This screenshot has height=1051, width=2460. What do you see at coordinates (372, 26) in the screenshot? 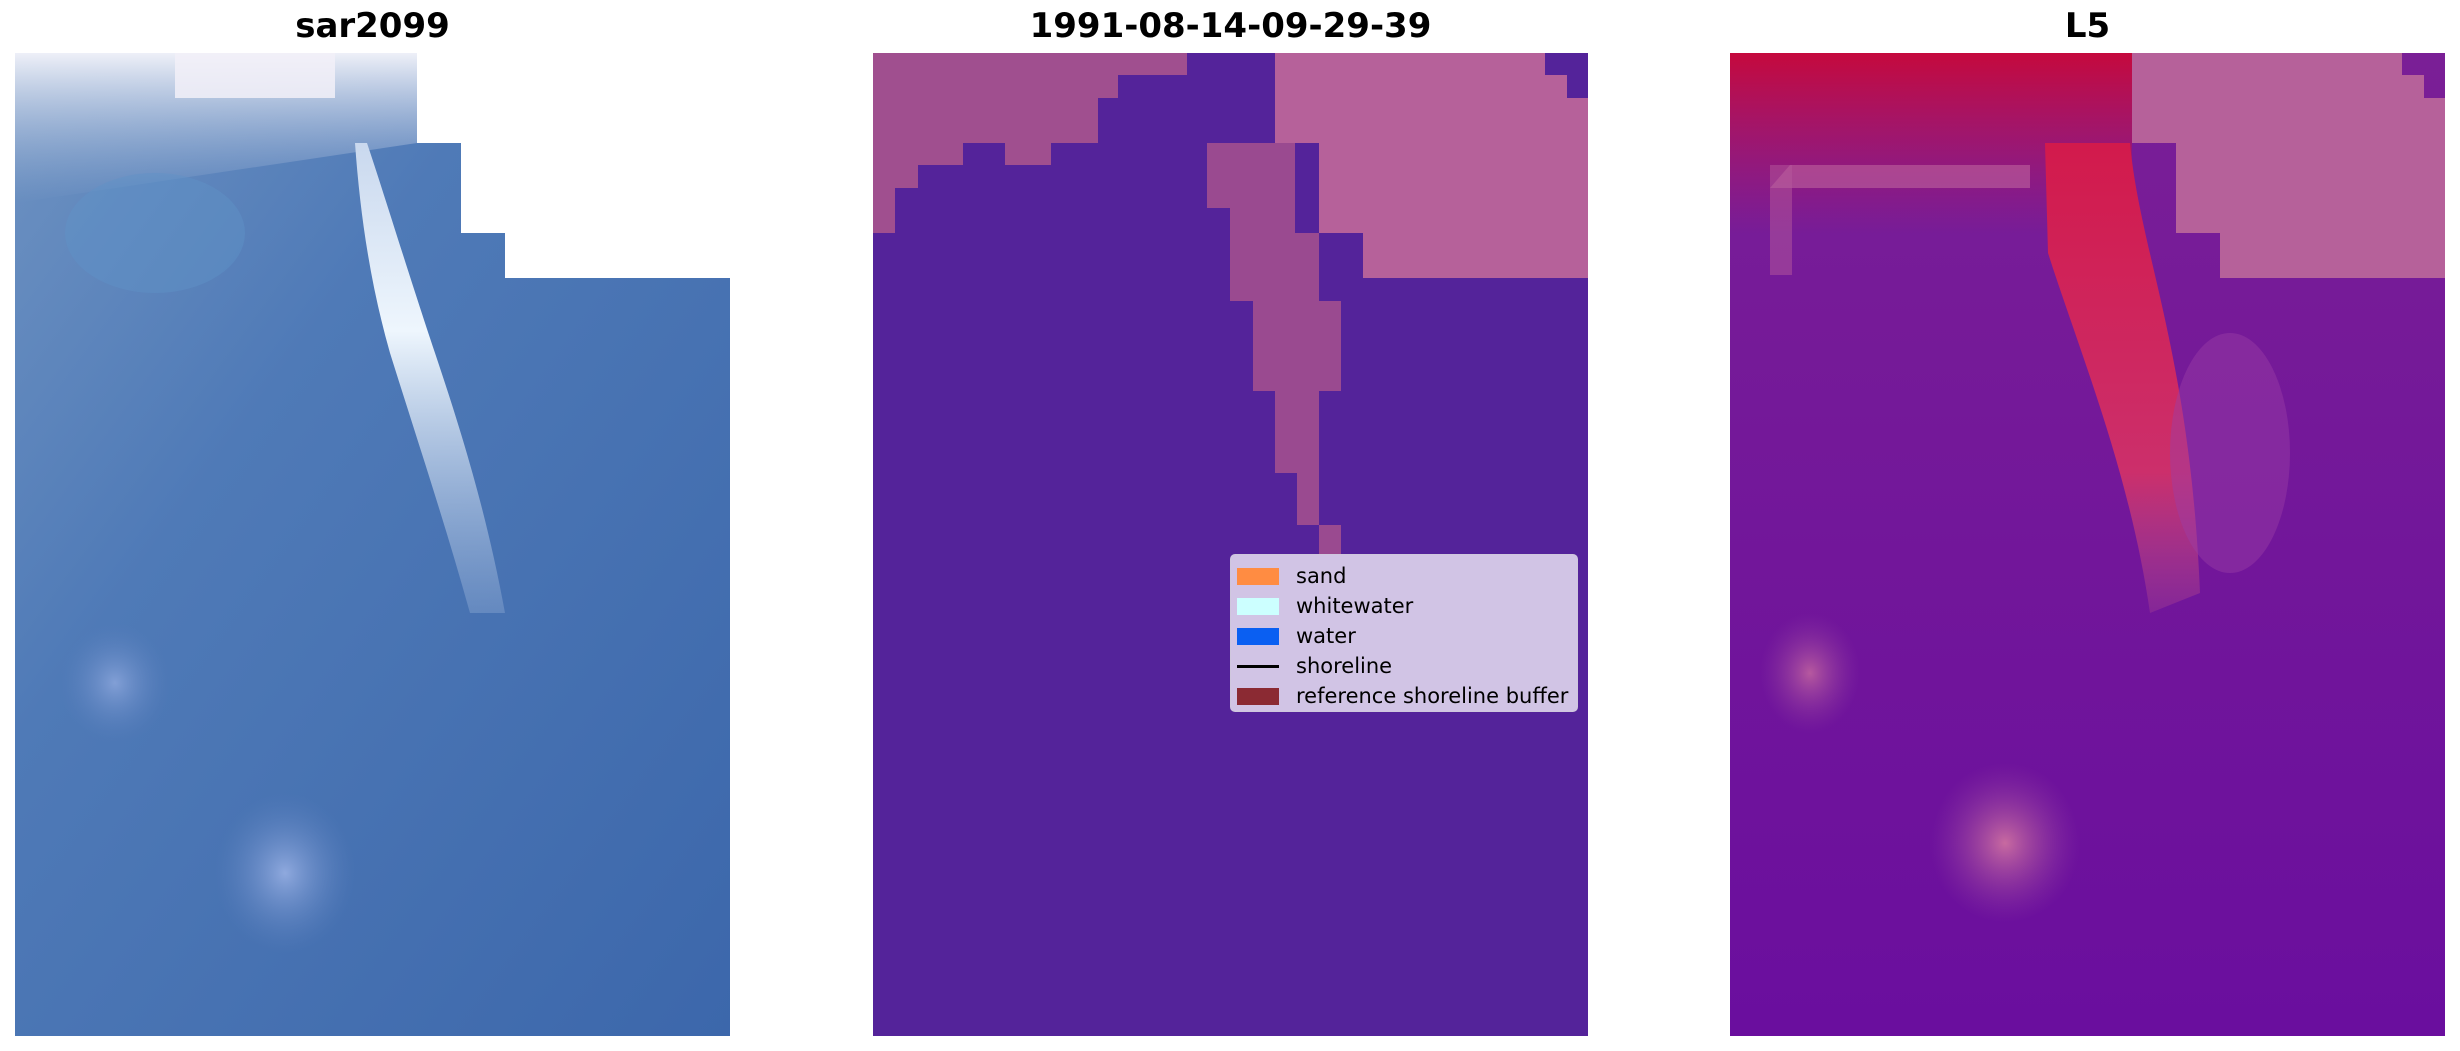
I see `panel-title-rgb: sar2099` at bounding box center [372, 26].